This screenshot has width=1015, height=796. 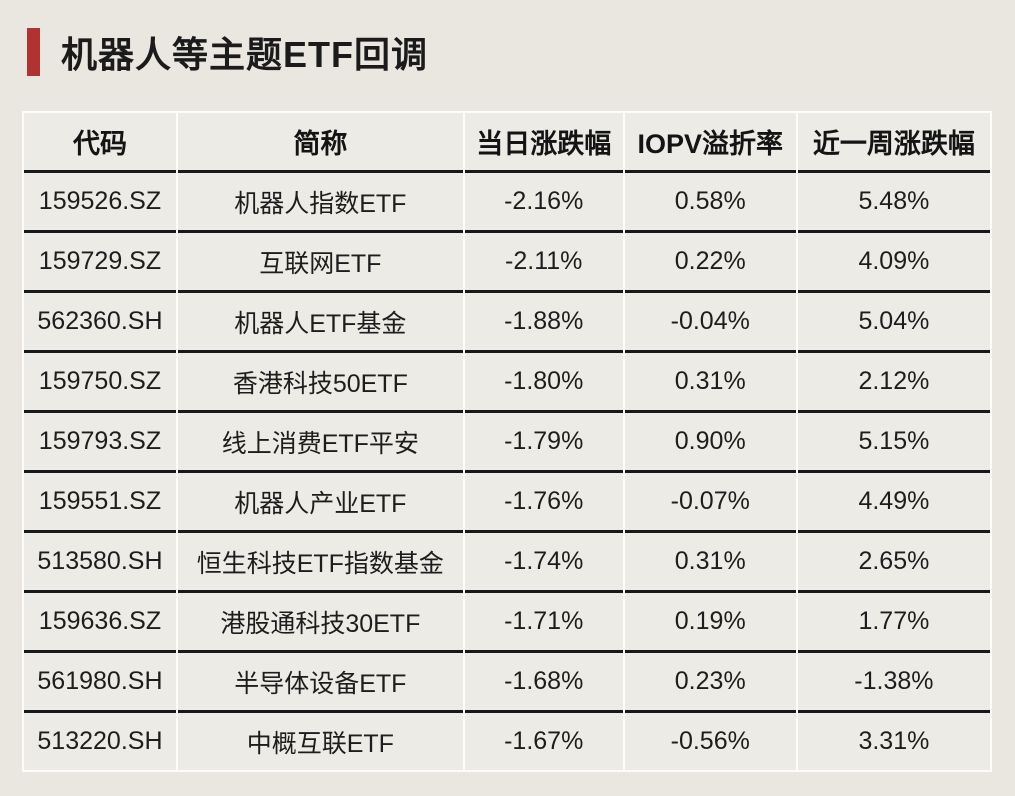 What do you see at coordinates (320, 143) in the screenshot?
I see `col-header-name: 简称` at bounding box center [320, 143].